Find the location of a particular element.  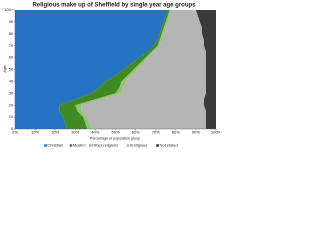

legend-label: Christian is located at coordinates (55, 145).